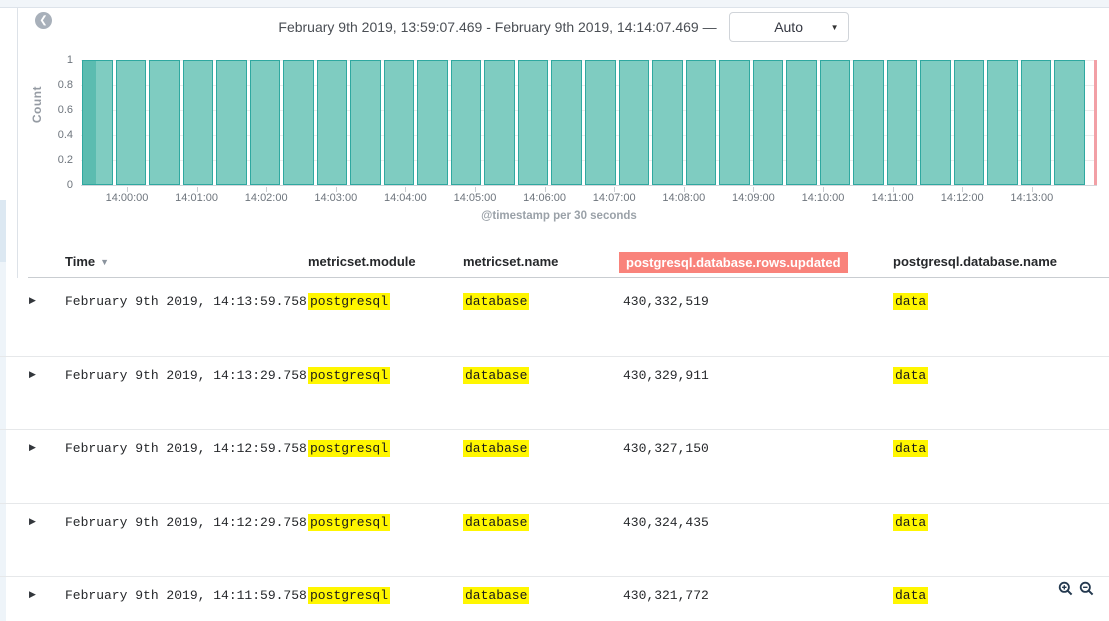 Image resolution: width=1109 pixels, height=621 pixels. Describe the element at coordinates (1032, 198) in the screenshot. I see `x-tick-label: 14:13:00` at that location.